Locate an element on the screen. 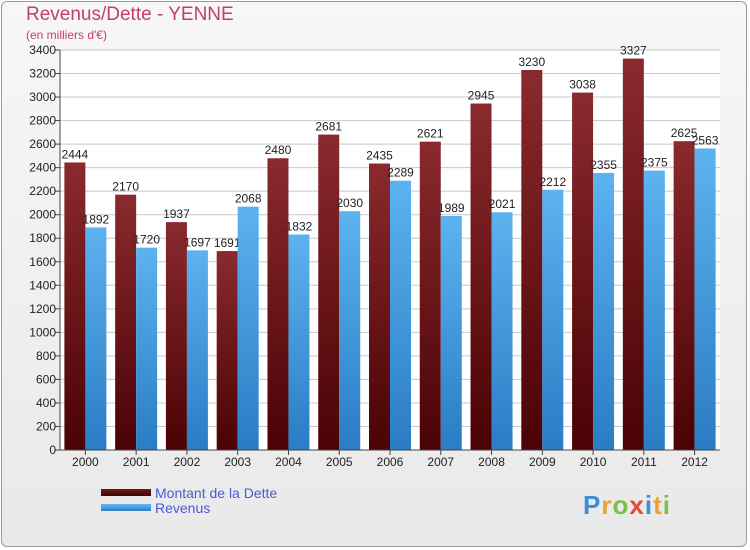 This screenshot has height=550, width=750. y-tick-label: 1200 is located at coordinates (42, 309).